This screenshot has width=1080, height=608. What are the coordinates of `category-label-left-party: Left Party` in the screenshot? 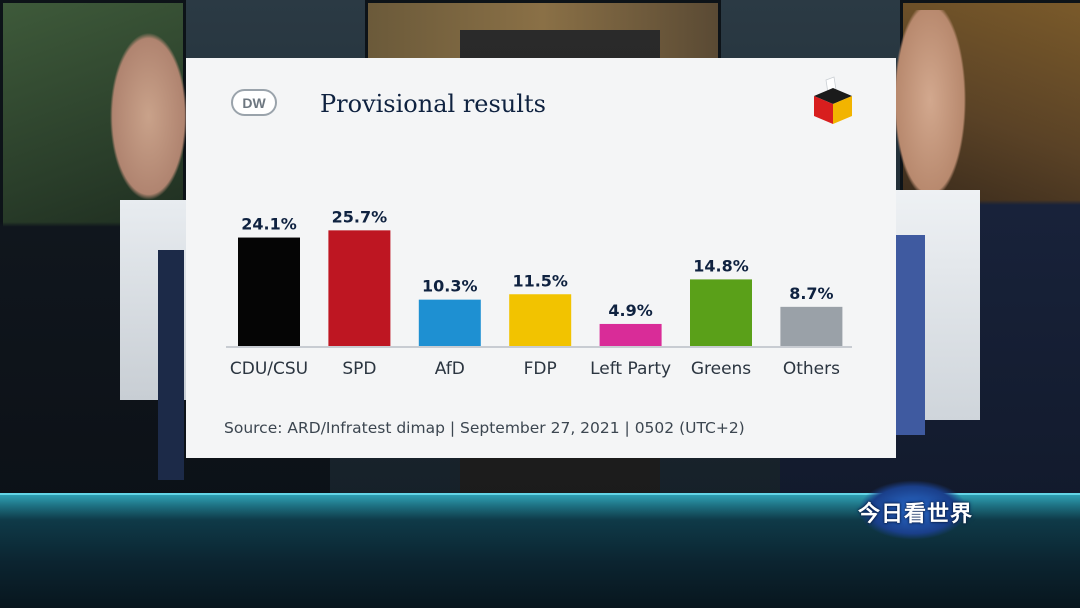 It's located at (630, 369).